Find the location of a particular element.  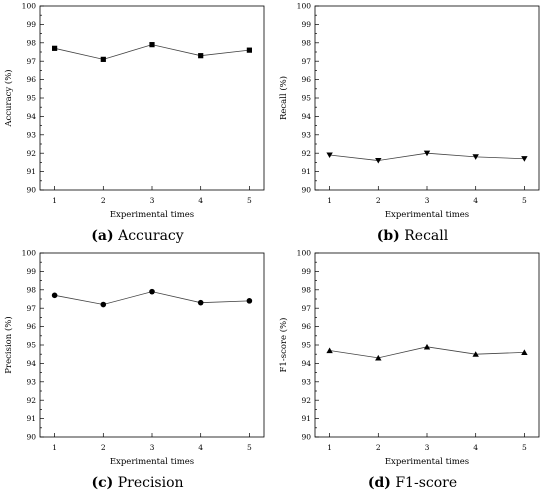

caption-f1-score: (d) F1-score is located at coordinates (412, 483).